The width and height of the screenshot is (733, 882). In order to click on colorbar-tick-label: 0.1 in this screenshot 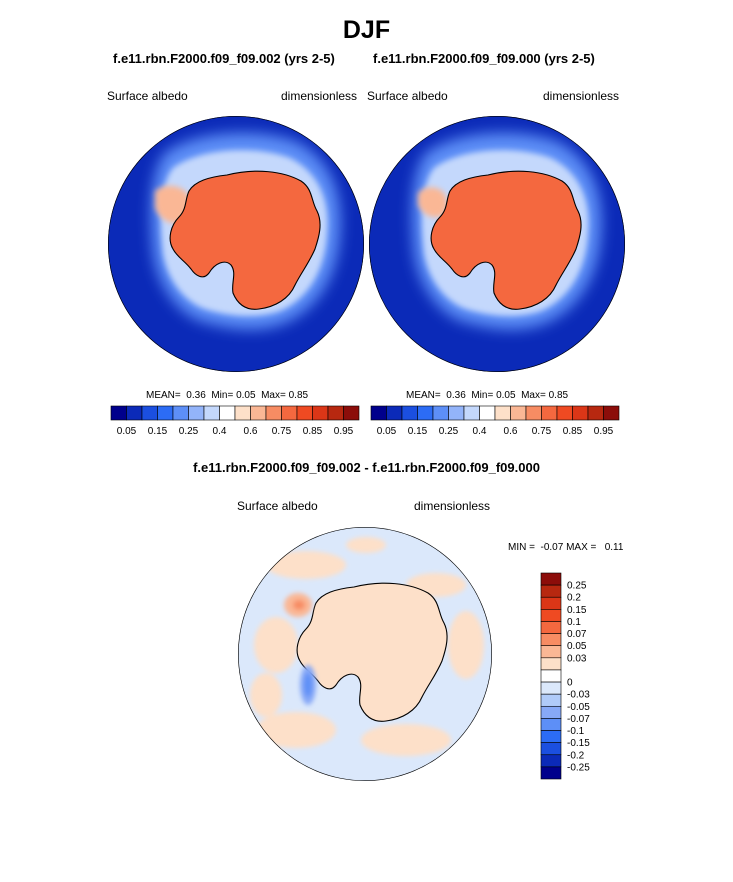, I will do `click(574, 622)`.